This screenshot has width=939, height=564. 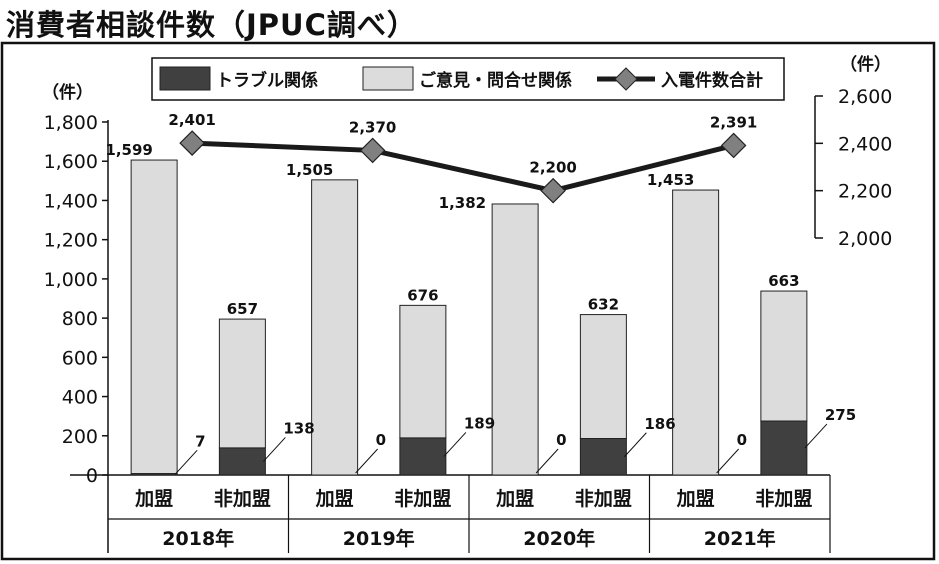 I want to click on data-label-total: 2,370, so click(x=372, y=127).